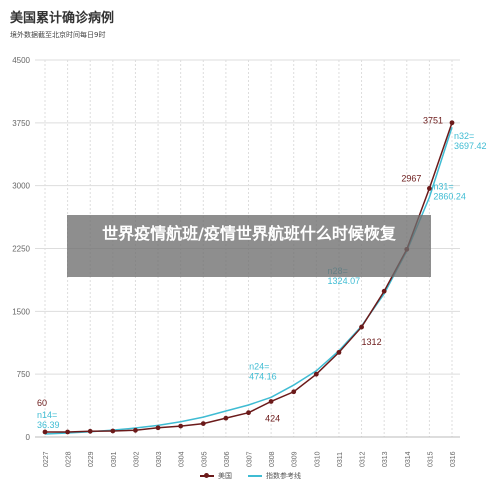  What do you see at coordinates (28, 437) in the screenshot?
I see `y-tick-label: 0` at bounding box center [28, 437].